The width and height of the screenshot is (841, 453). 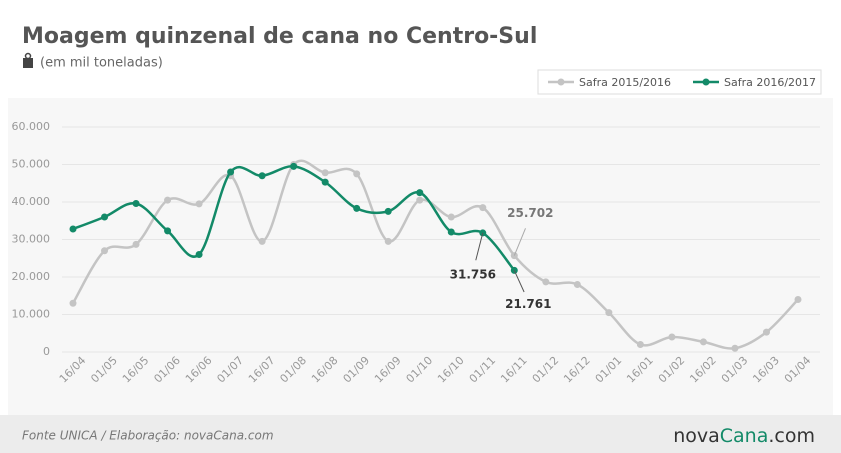 What do you see at coordinates (530, 213) in the screenshot?
I see `value-label: 25.702` at bounding box center [530, 213].